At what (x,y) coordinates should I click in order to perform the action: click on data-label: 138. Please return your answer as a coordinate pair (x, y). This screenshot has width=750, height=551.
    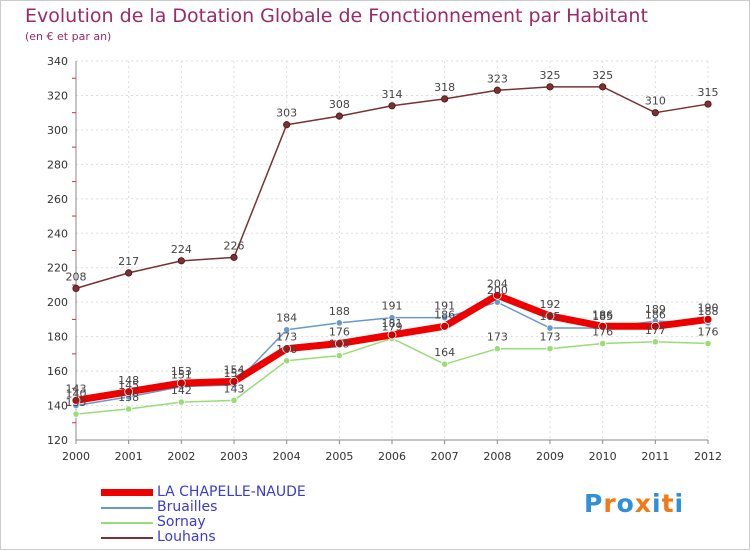
    Looking at the image, I should click on (128, 397).